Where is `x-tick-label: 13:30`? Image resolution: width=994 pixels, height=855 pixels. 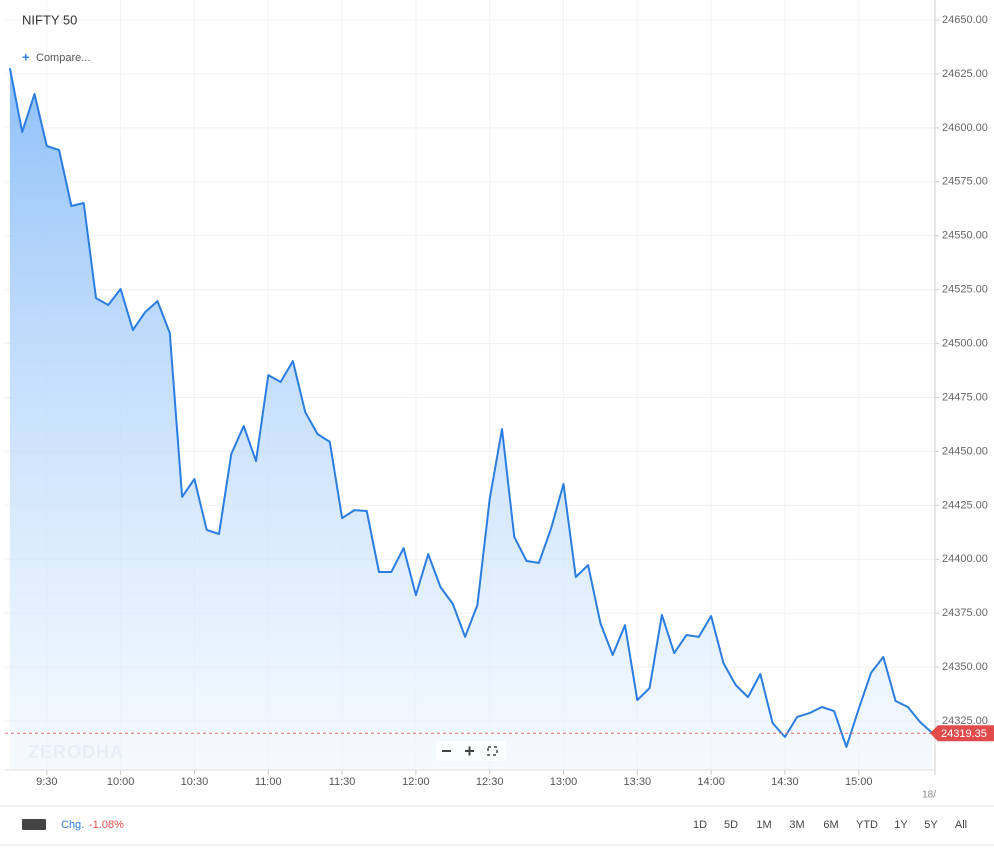 x-tick-label: 13:30 is located at coordinates (638, 782).